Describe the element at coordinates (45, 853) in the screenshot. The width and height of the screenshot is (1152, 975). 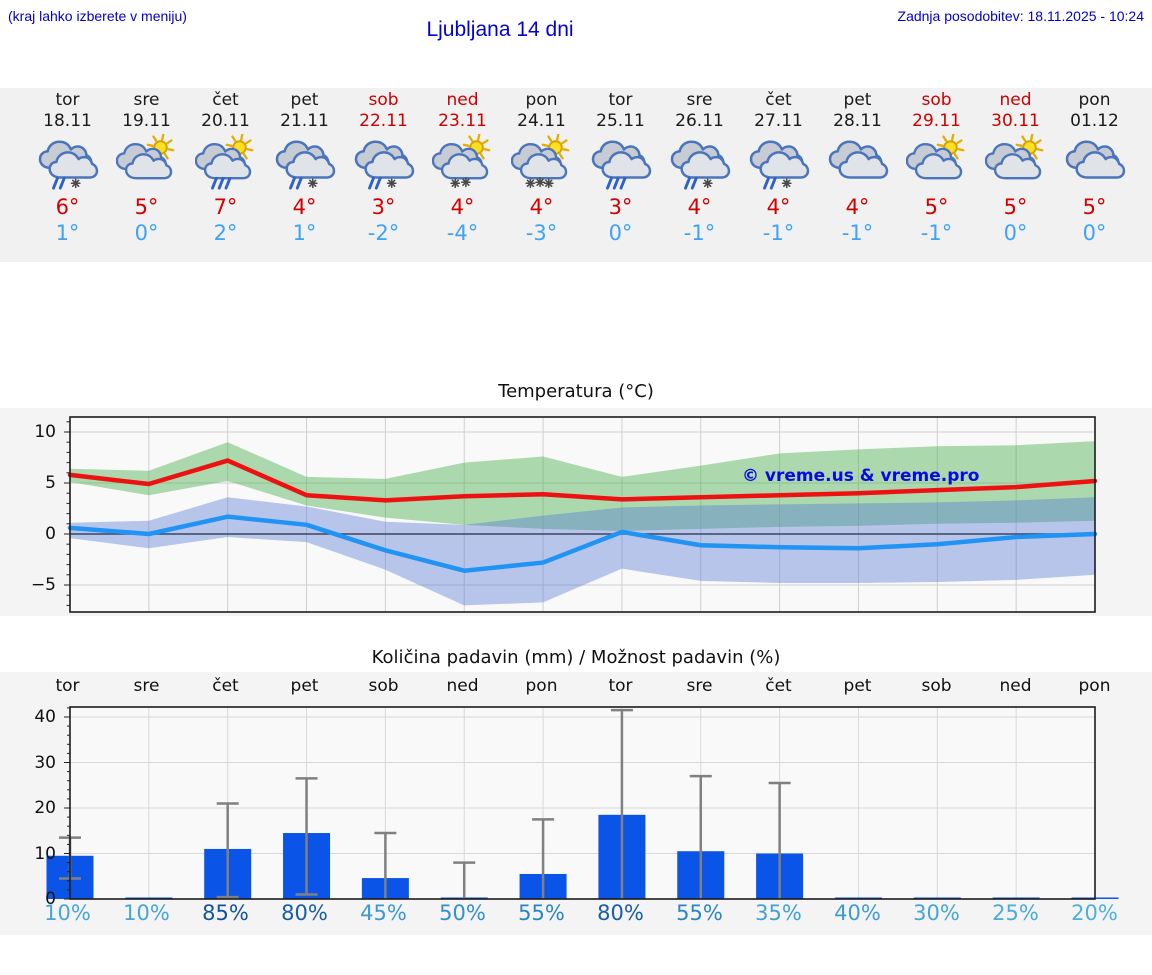
I see `precip-ytick-10: 10` at that location.